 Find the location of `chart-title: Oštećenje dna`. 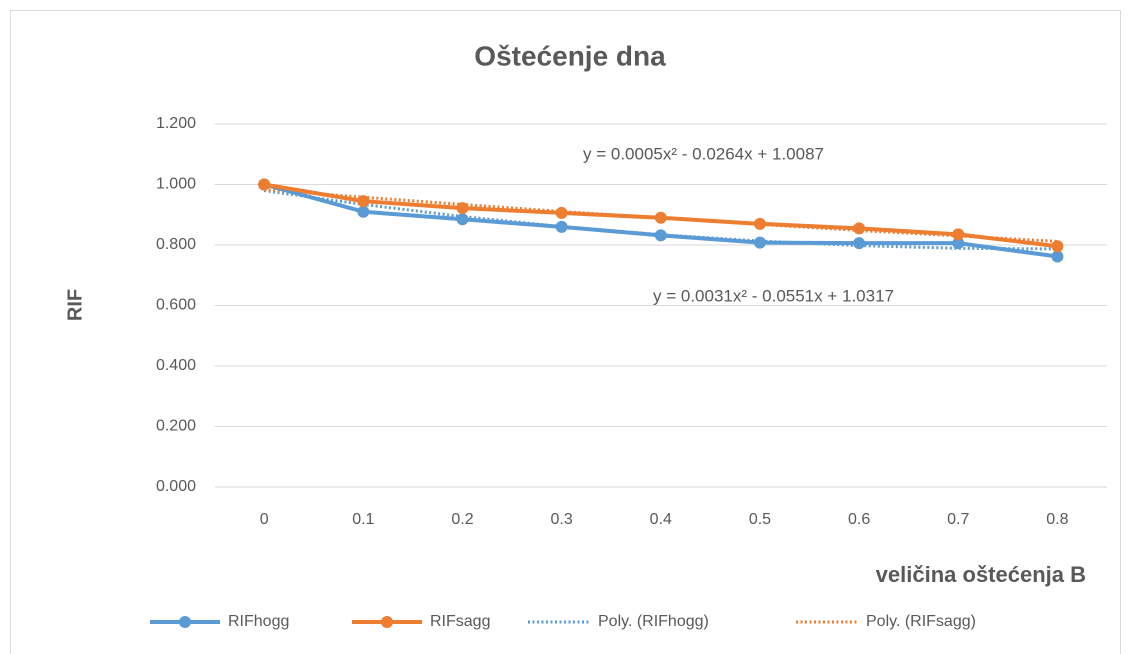

chart-title: Oštećenje dna is located at coordinates (570, 55).